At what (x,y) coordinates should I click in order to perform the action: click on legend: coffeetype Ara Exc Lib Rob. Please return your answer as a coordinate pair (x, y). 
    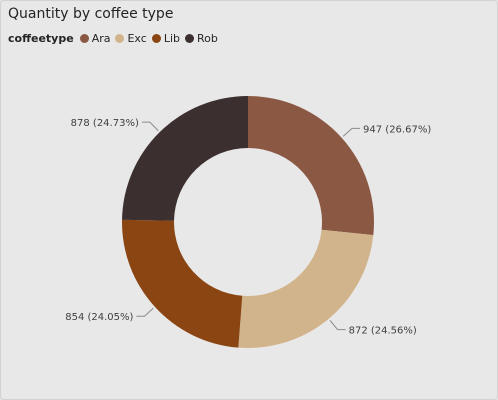
    Looking at the image, I should click on (115, 38).